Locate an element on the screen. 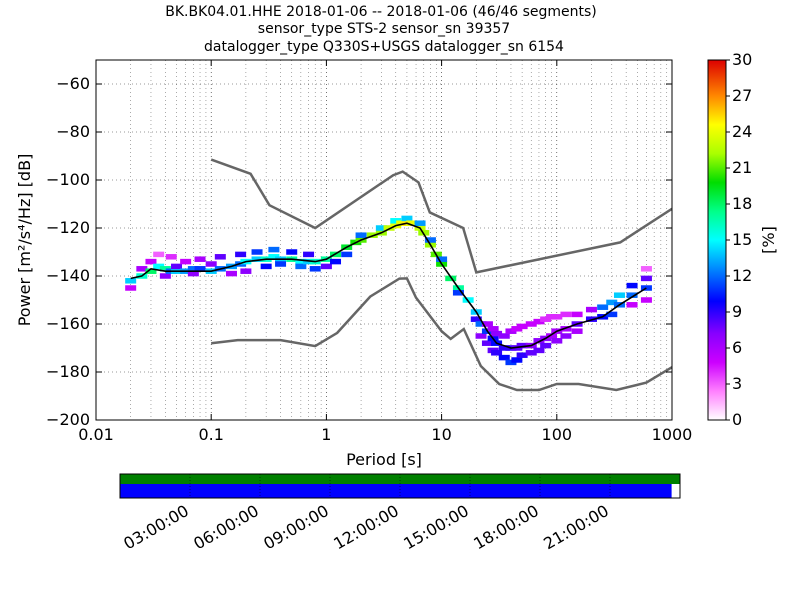  mean-curve-line is located at coordinates (388, 285).